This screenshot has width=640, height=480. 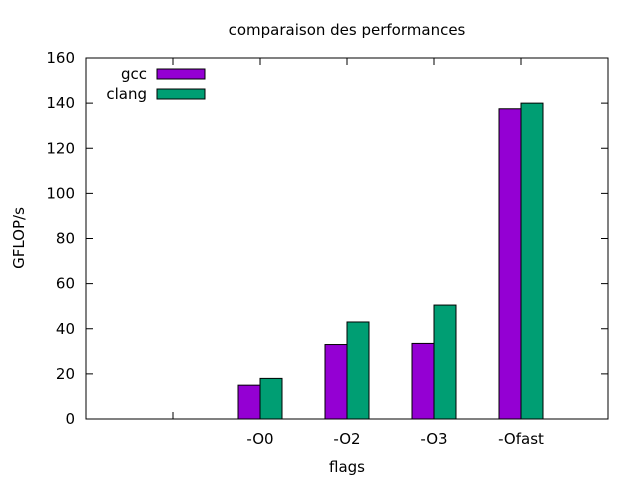 What do you see at coordinates (65, 329) in the screenshot?
I see `y-tick-label: 40` at bounding box center [65, 329].